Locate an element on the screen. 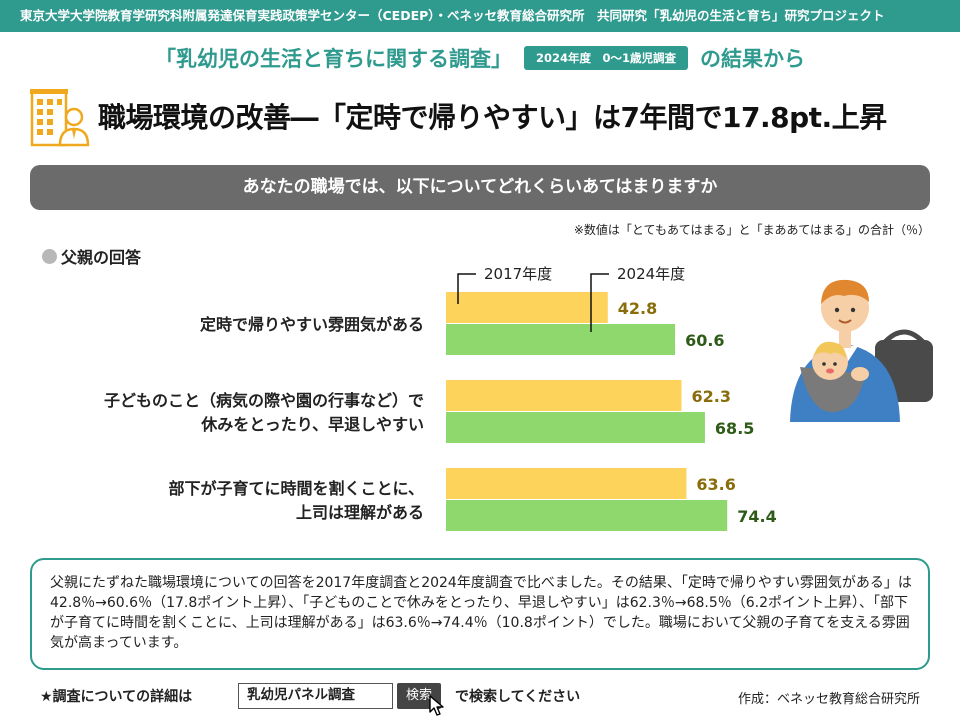 Image resolution: width=960 pixels, height=720 pixels. footer-lead: ★調査についての詳細は is located at coordinates (116, 697).